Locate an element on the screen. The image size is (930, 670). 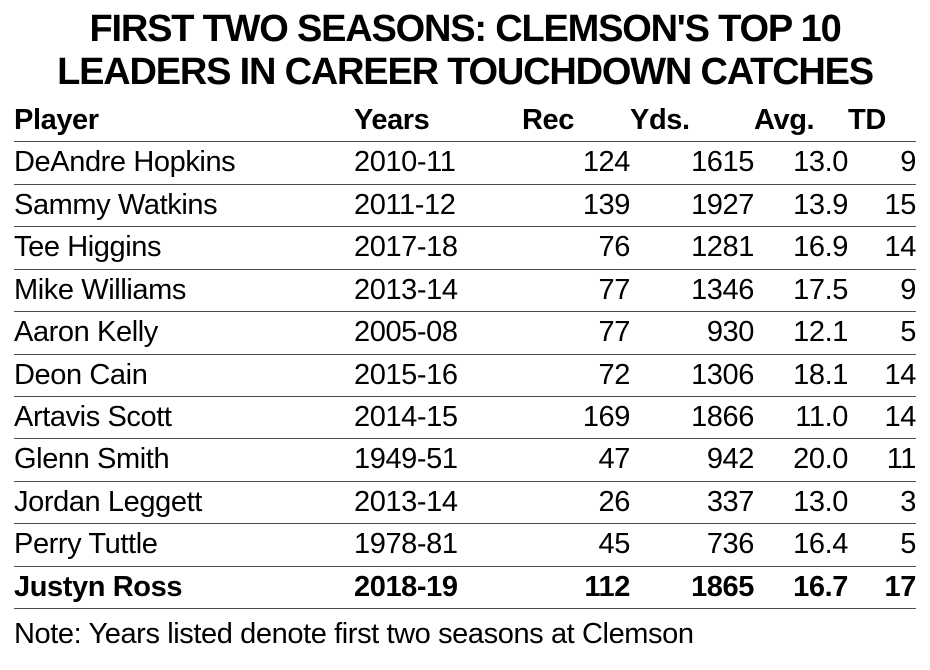
table-row: Artavis Scott 2014-15 169 1866 11.0 14 is located at coordinates (465, 417).